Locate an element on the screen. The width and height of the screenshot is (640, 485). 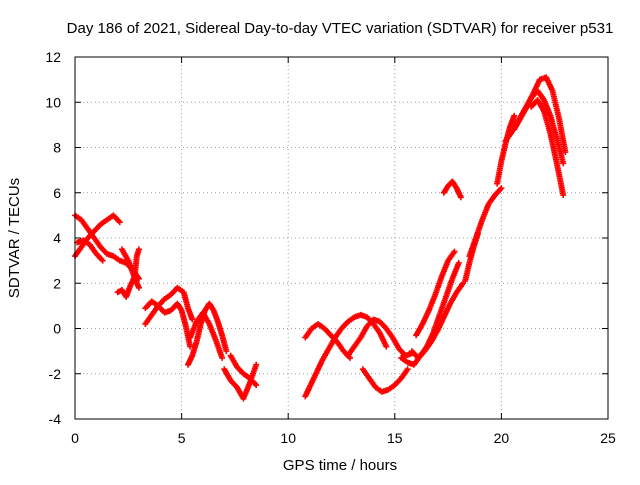
y-tick-label: 6 is located at coordinates (57, 193).